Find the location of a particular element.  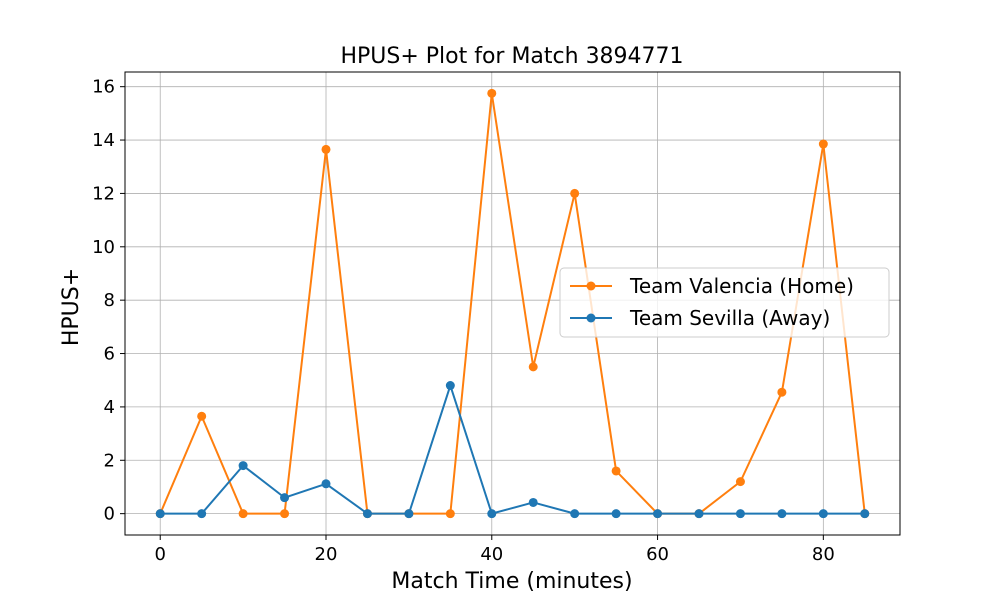

legend-label: Team Valencia (Home) is located at coordinates (741, 286).